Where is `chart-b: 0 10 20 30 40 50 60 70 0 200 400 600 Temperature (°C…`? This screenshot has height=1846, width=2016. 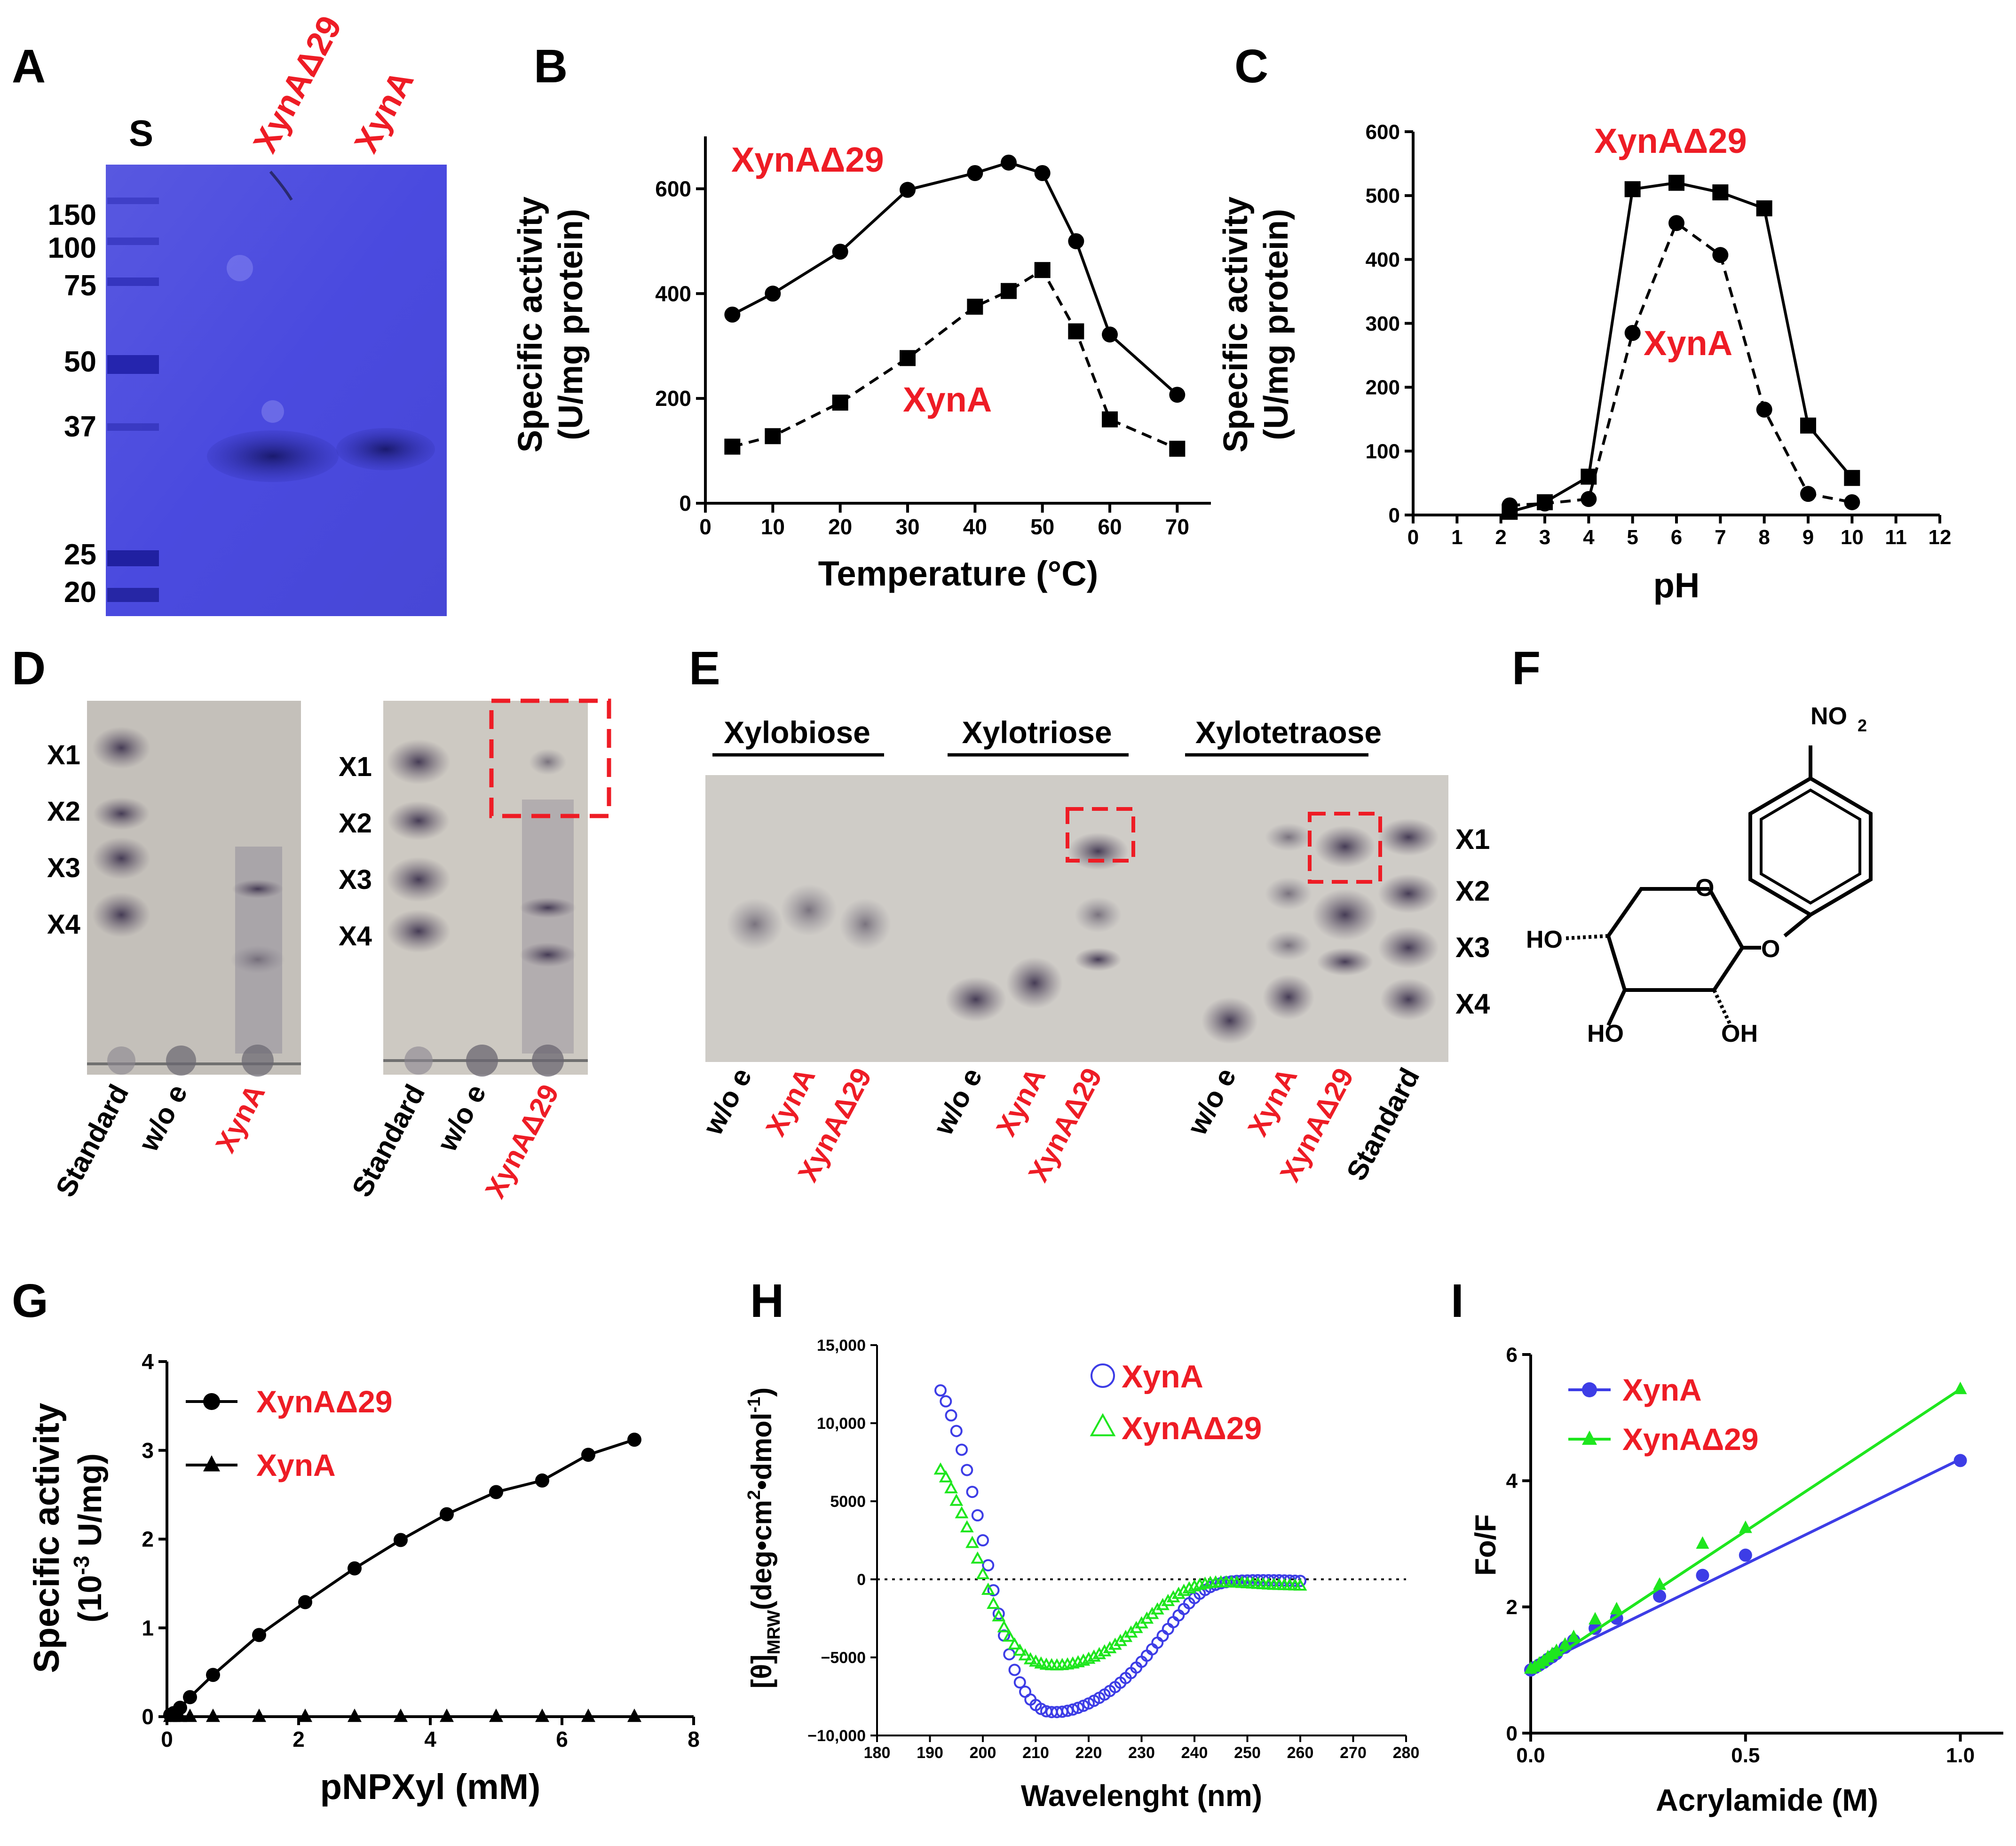
chart-b: 0 10 20 30 40 50 60 70 0 200 400 600 Temperature (°C… is located at coordinates (861, 364).